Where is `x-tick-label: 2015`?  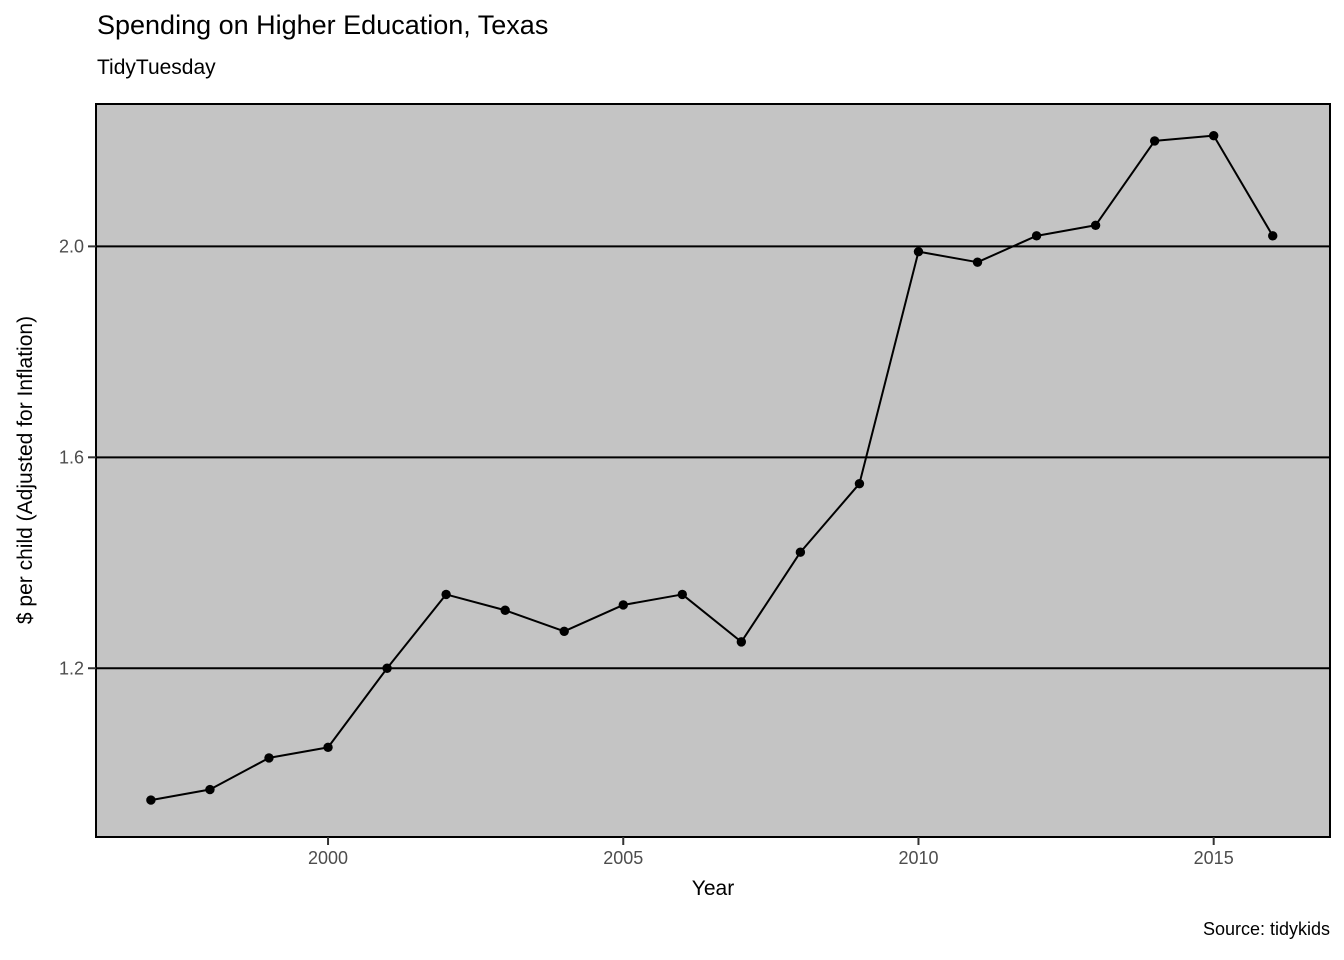
x-tick-label: 2015 is located at coordinates (1214, 858).